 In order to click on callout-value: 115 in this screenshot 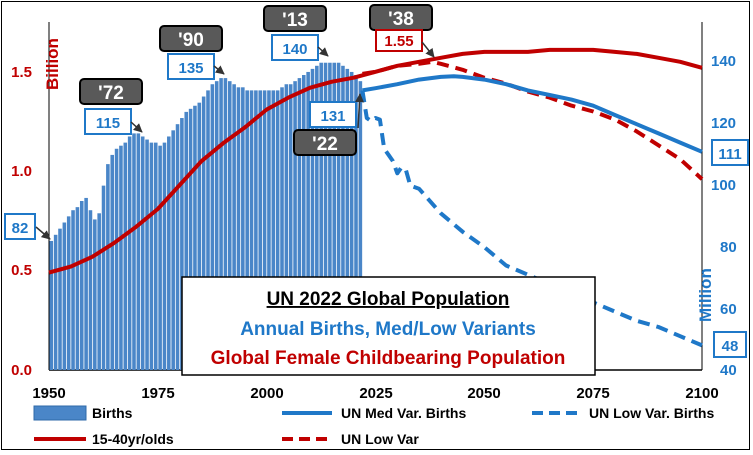, I will do `click(108, 123)`.